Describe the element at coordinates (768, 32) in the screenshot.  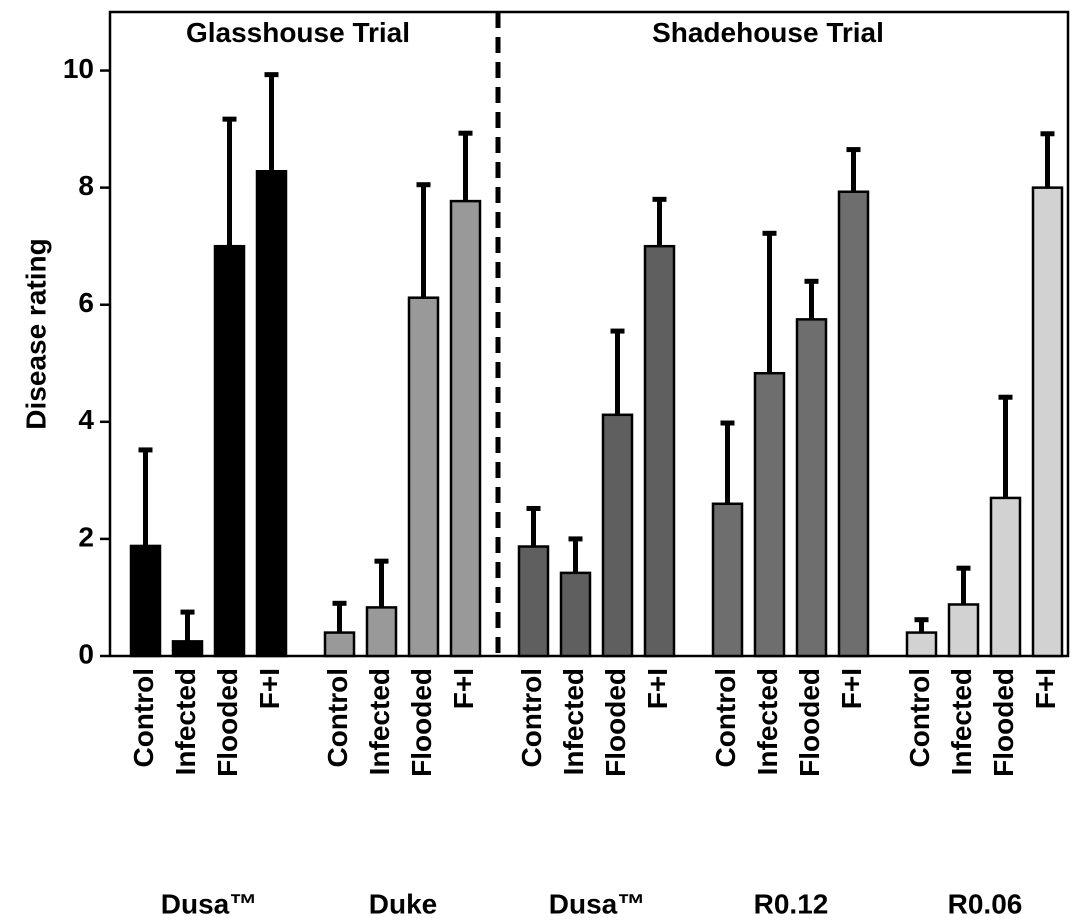
I see `trial-label: Shadehouse Trial` at that location.